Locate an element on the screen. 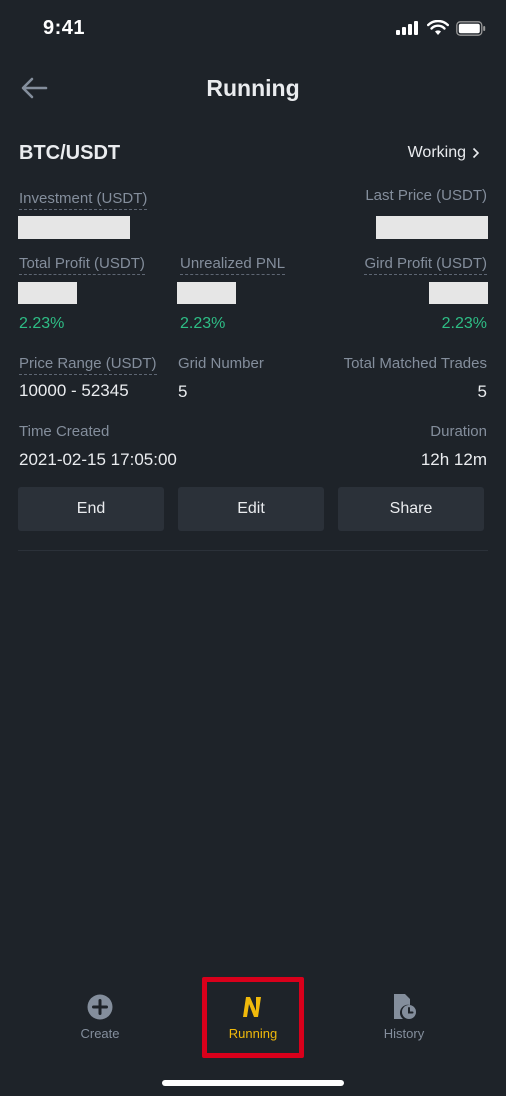 The image size is (506, 1096). bottom-tab-bar: Create Running History is located at coordinates (253, 1020).